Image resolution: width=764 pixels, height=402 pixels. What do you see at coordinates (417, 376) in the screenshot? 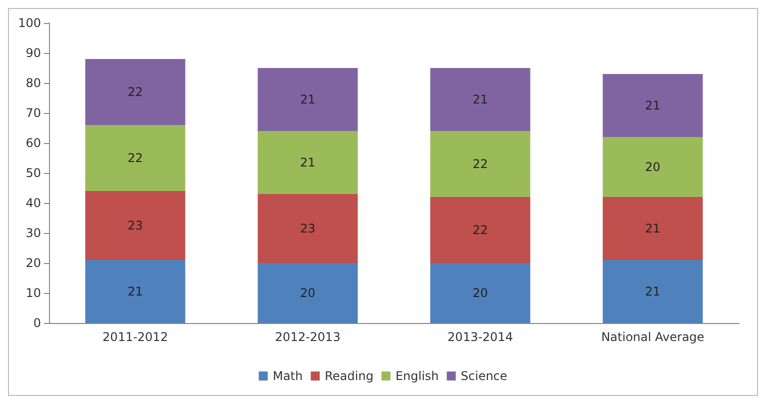
I see `legend-label: English` at bounding box center [417, 376].